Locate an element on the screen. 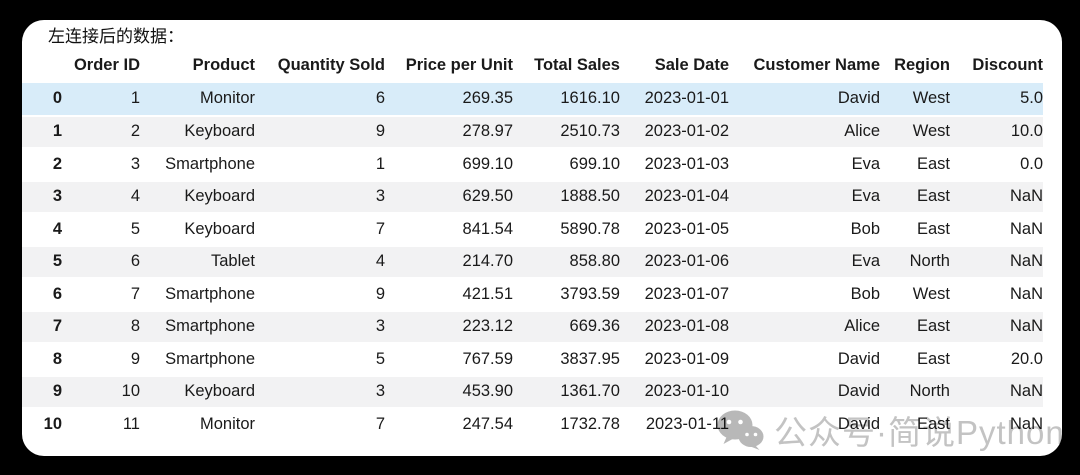  column-header: Quantity Sold is located at coordinates (331, 65).